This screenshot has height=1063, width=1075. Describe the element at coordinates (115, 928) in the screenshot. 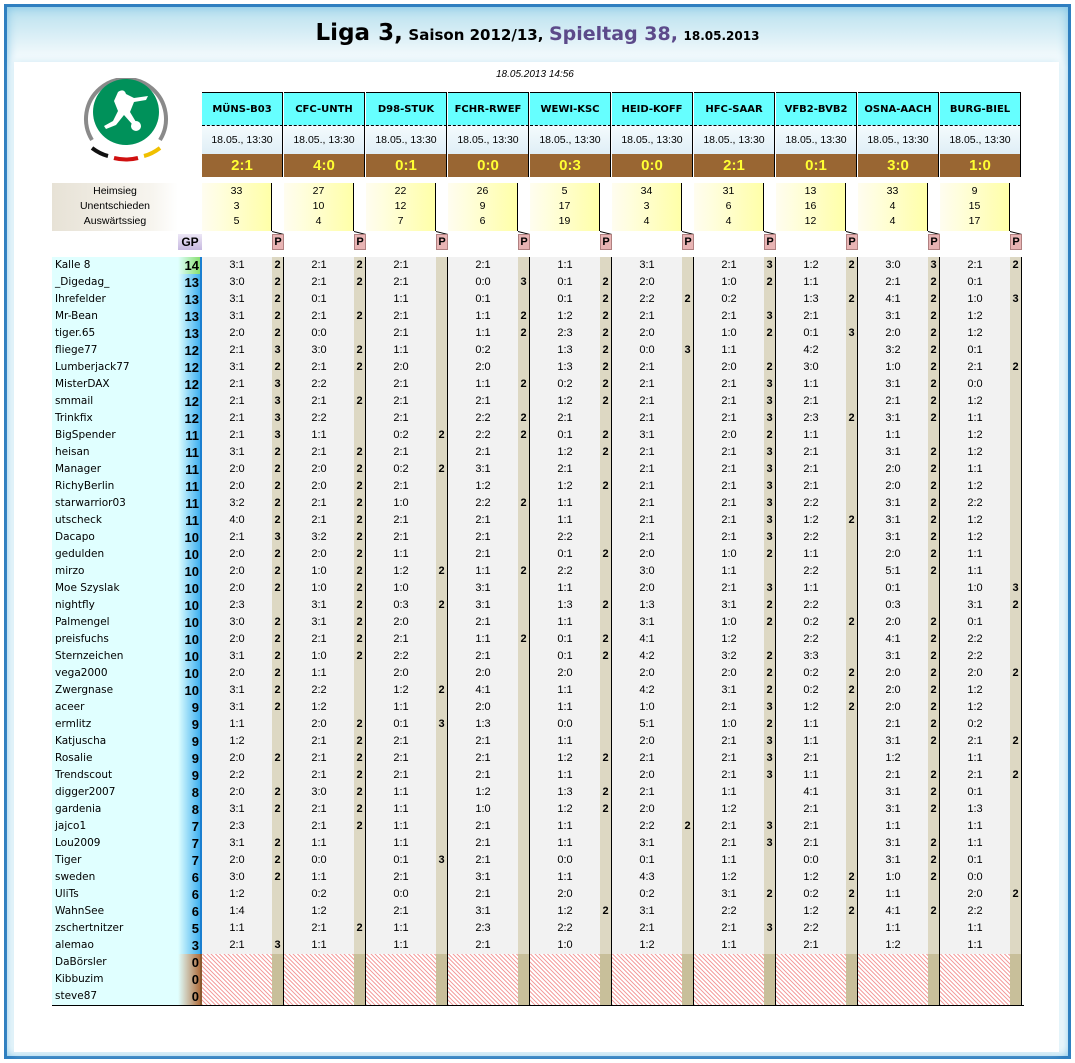

I see `player-name: zschertnitzer` at that location.